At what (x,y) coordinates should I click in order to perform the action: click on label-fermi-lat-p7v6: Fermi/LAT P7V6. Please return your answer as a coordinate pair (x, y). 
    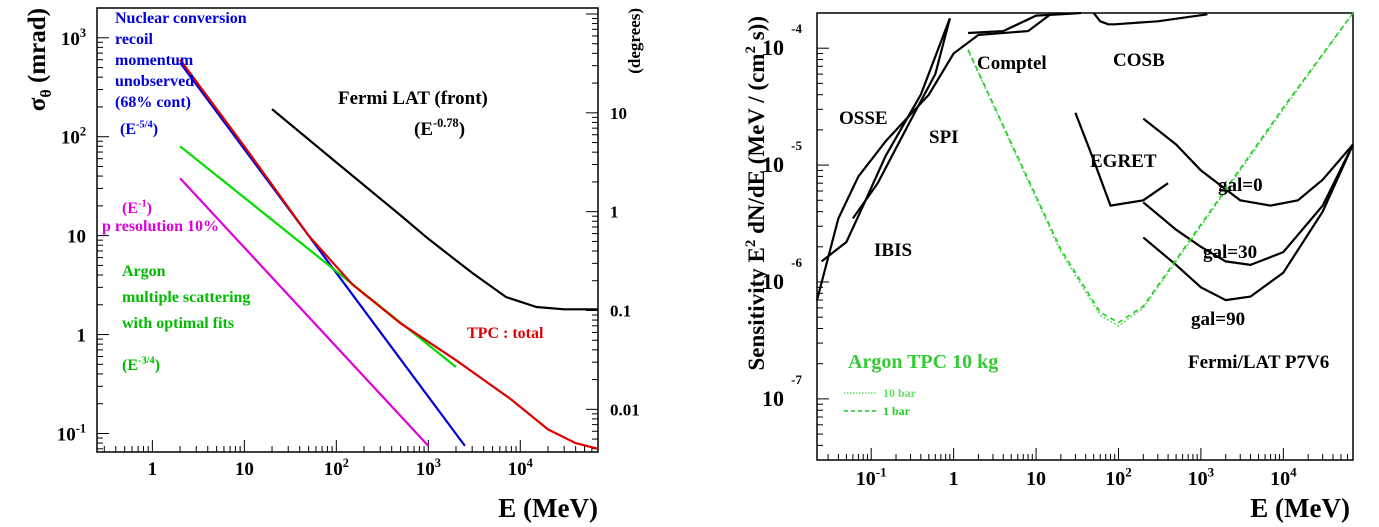
    Looking at the image, I should click on (1258, 362).